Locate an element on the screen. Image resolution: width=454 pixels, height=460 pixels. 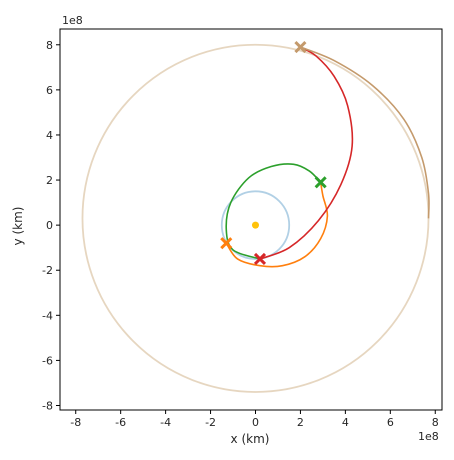
y-tick-label: 8 is located at coordinates (49, 45).